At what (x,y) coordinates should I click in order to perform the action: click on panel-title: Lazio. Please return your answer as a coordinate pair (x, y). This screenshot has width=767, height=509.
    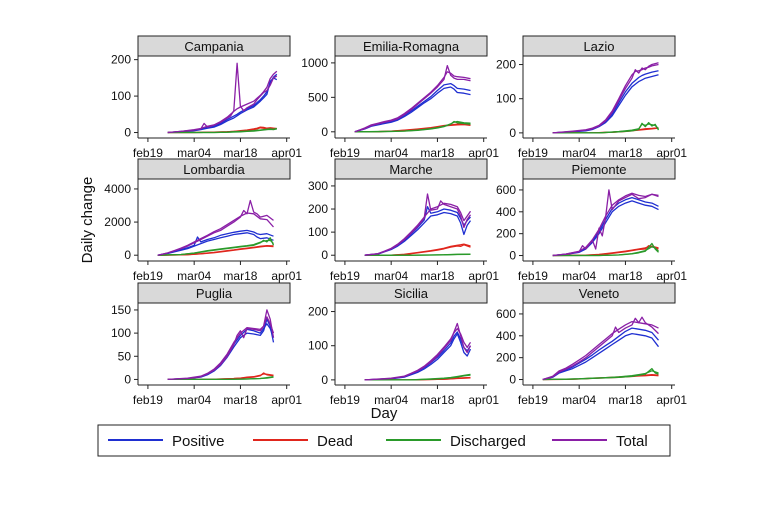
    Looking at the image, I should click on (598, 46).